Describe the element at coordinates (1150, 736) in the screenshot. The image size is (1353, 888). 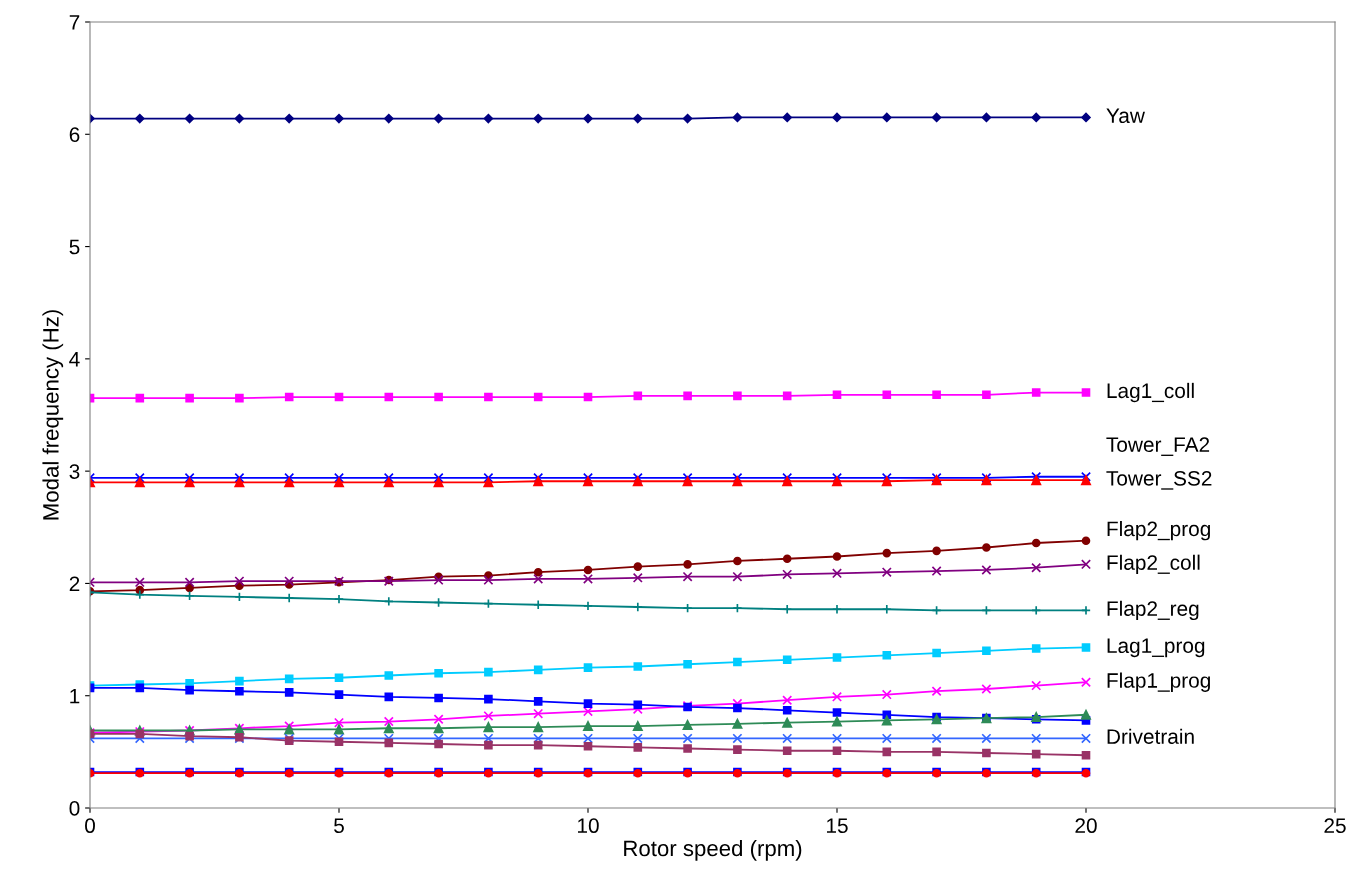
I see `series-label: Drivetrain` at that location.